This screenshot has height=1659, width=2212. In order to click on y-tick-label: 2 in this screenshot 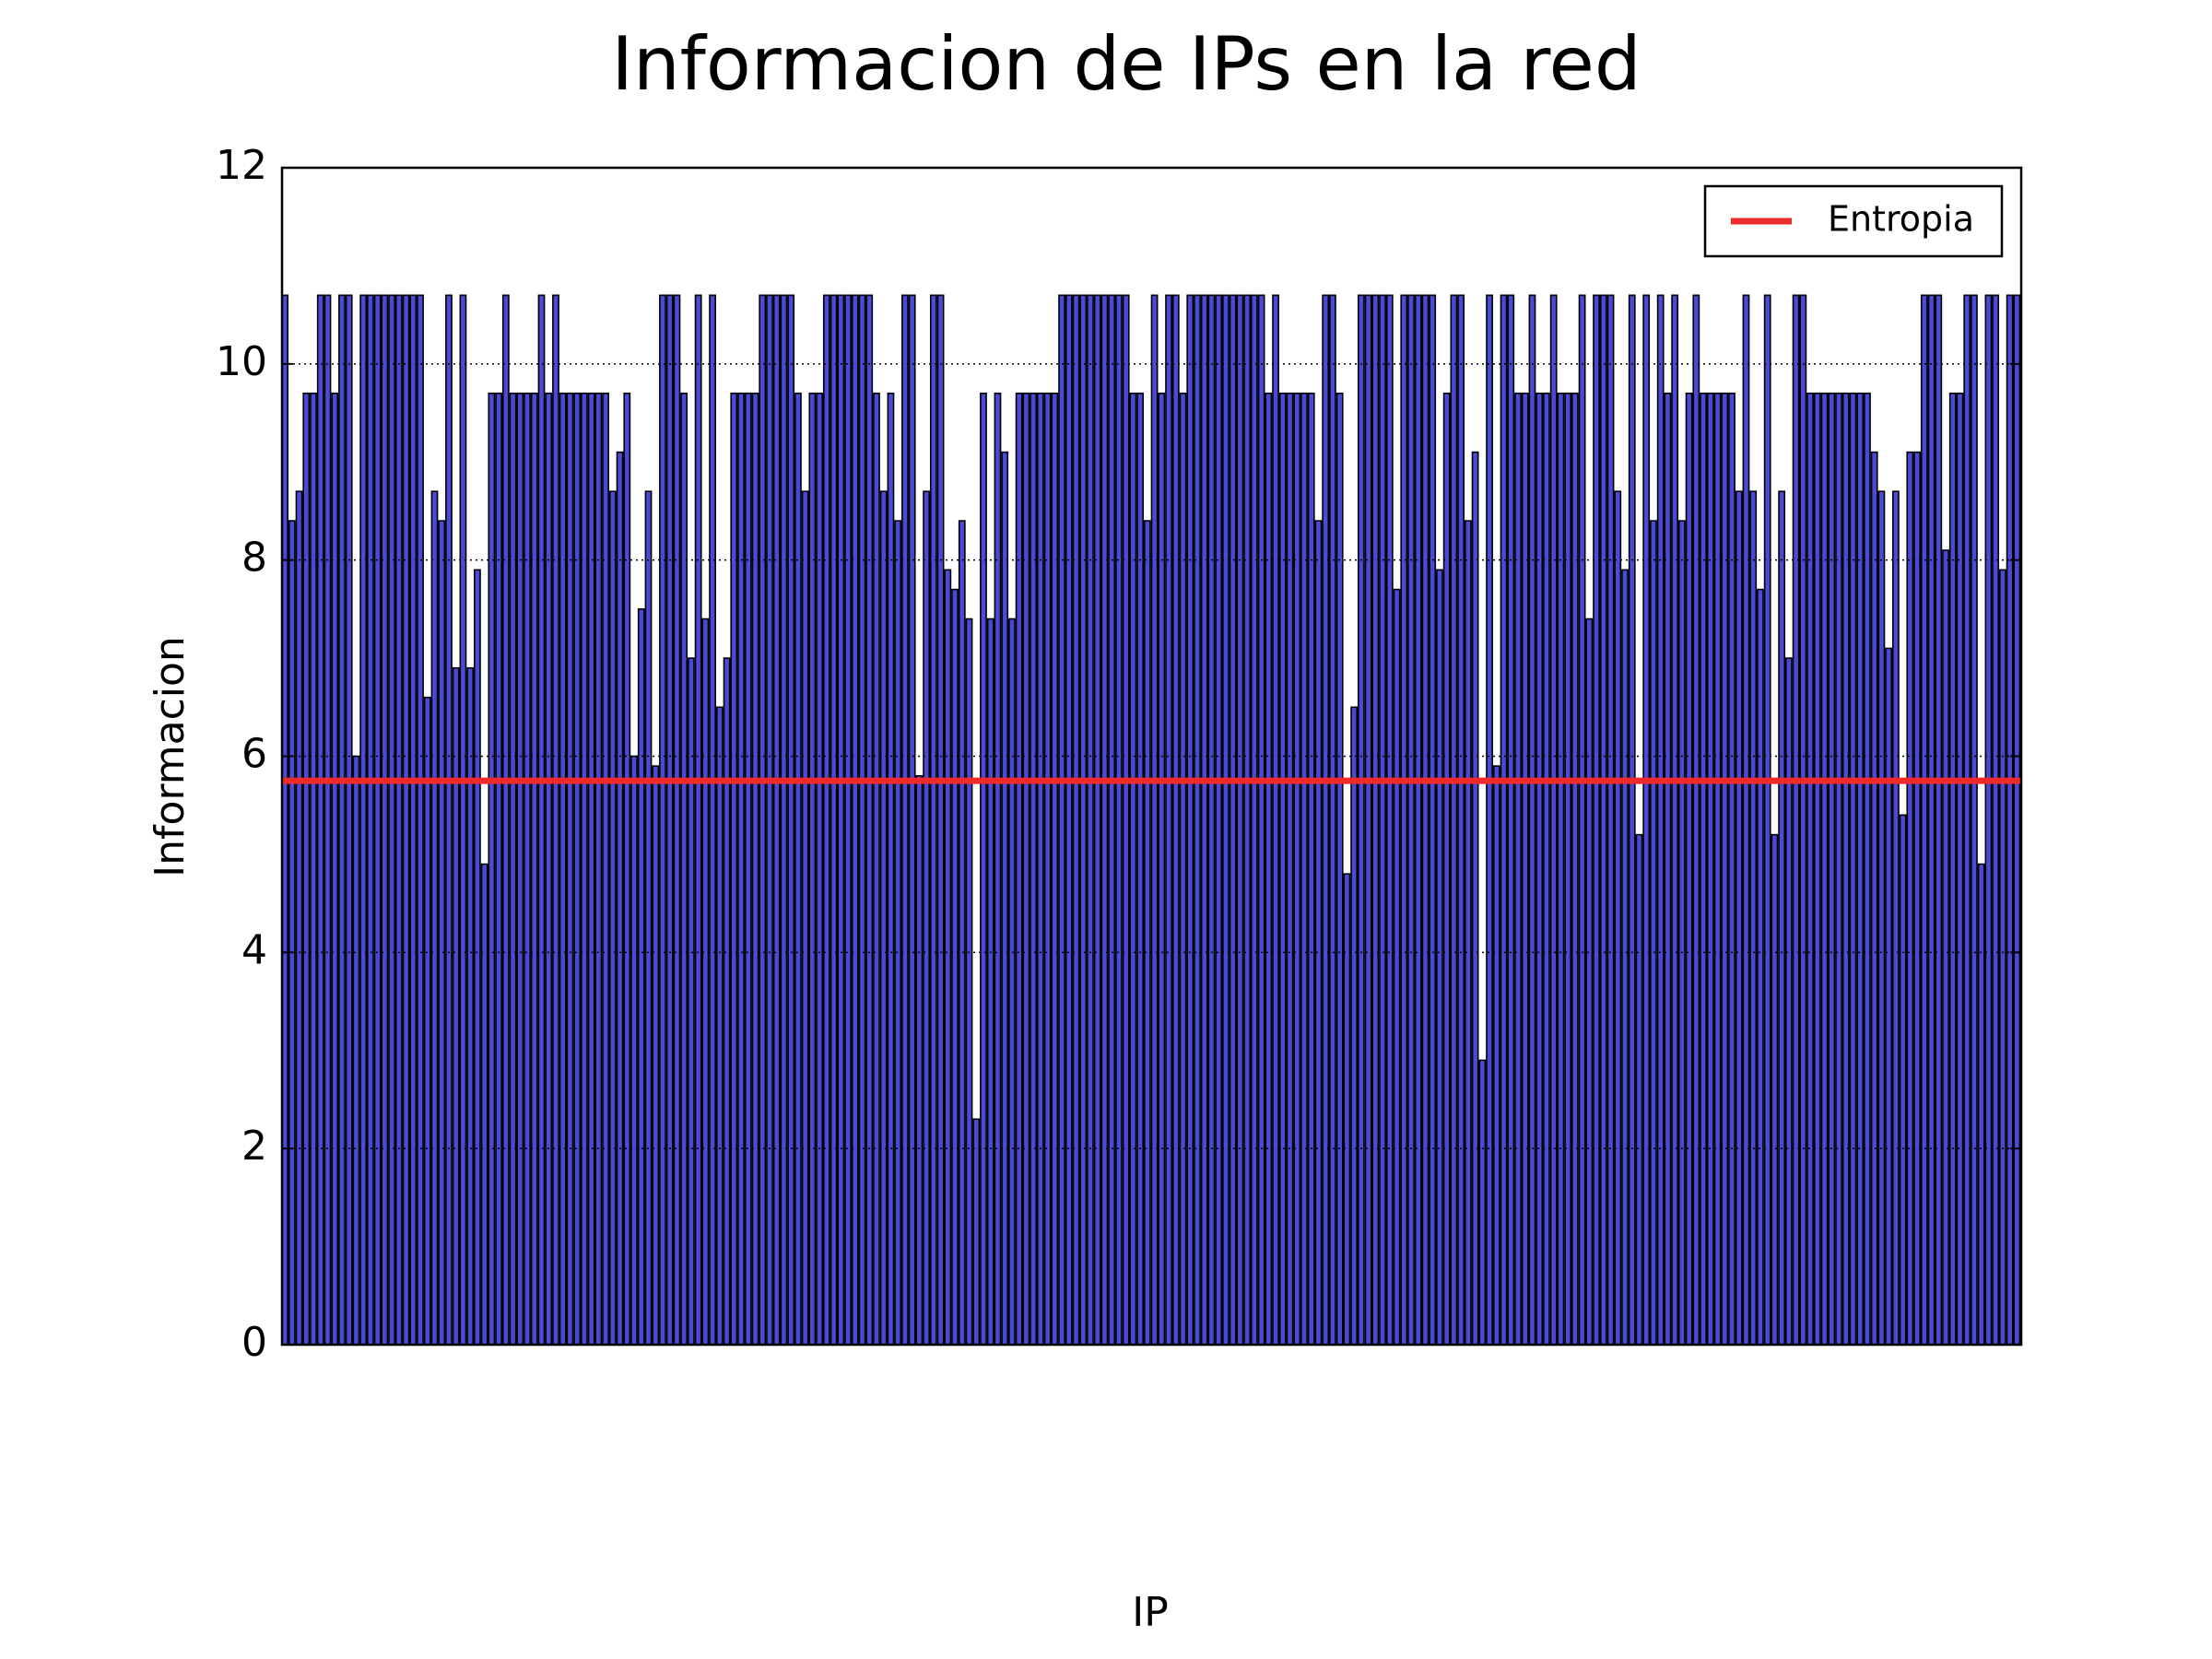, I will do `click(254, 1146)`.